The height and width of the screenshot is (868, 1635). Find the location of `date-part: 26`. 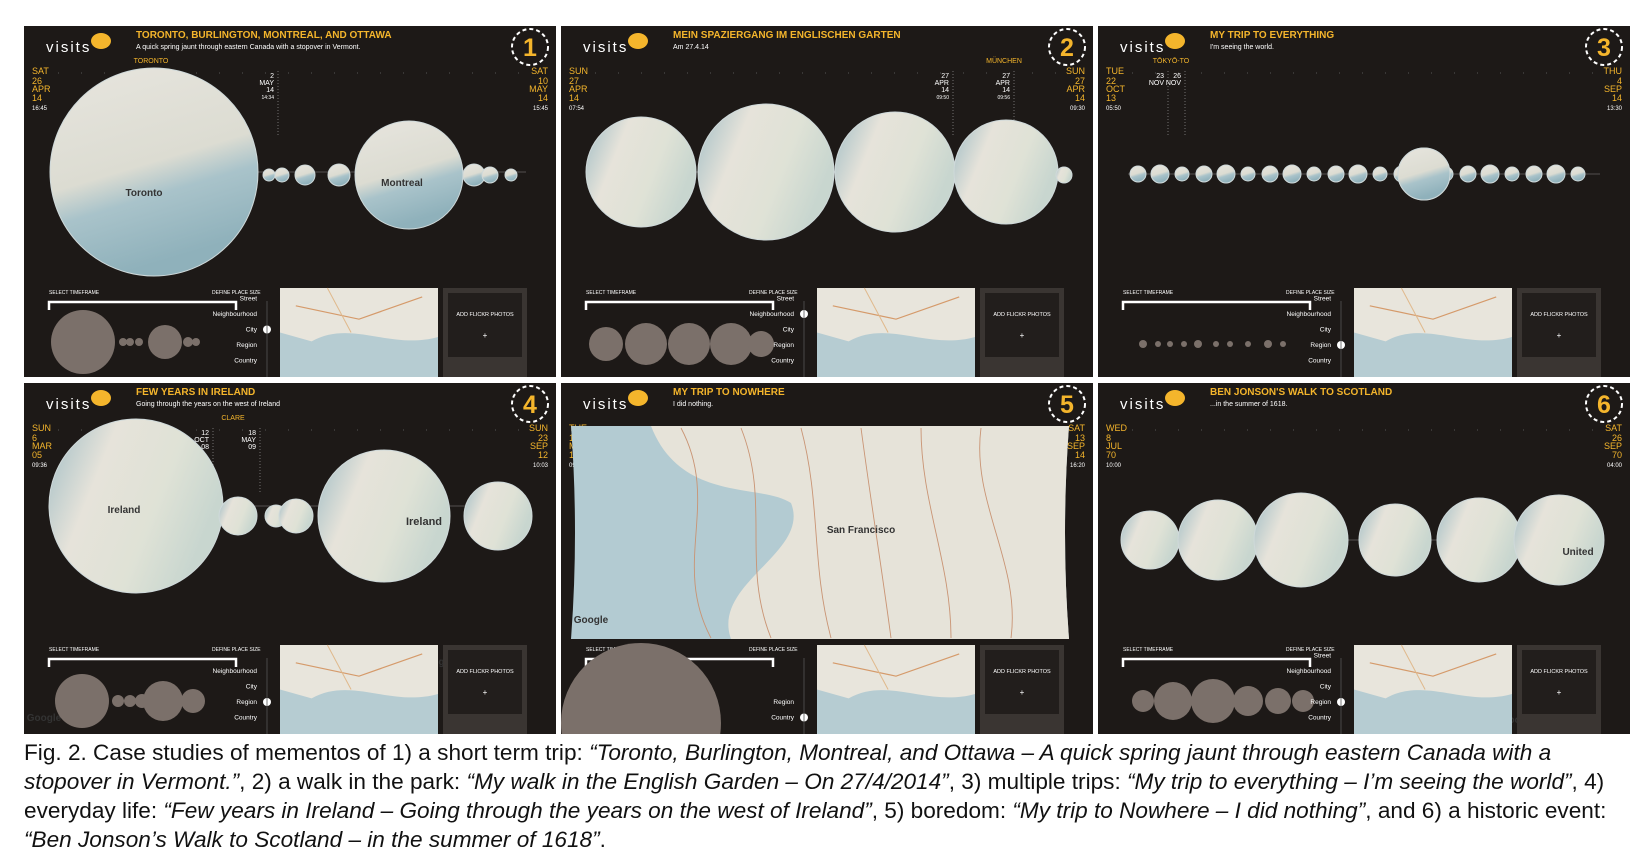

date-part: 26 is located at coordinates (1617, 438).